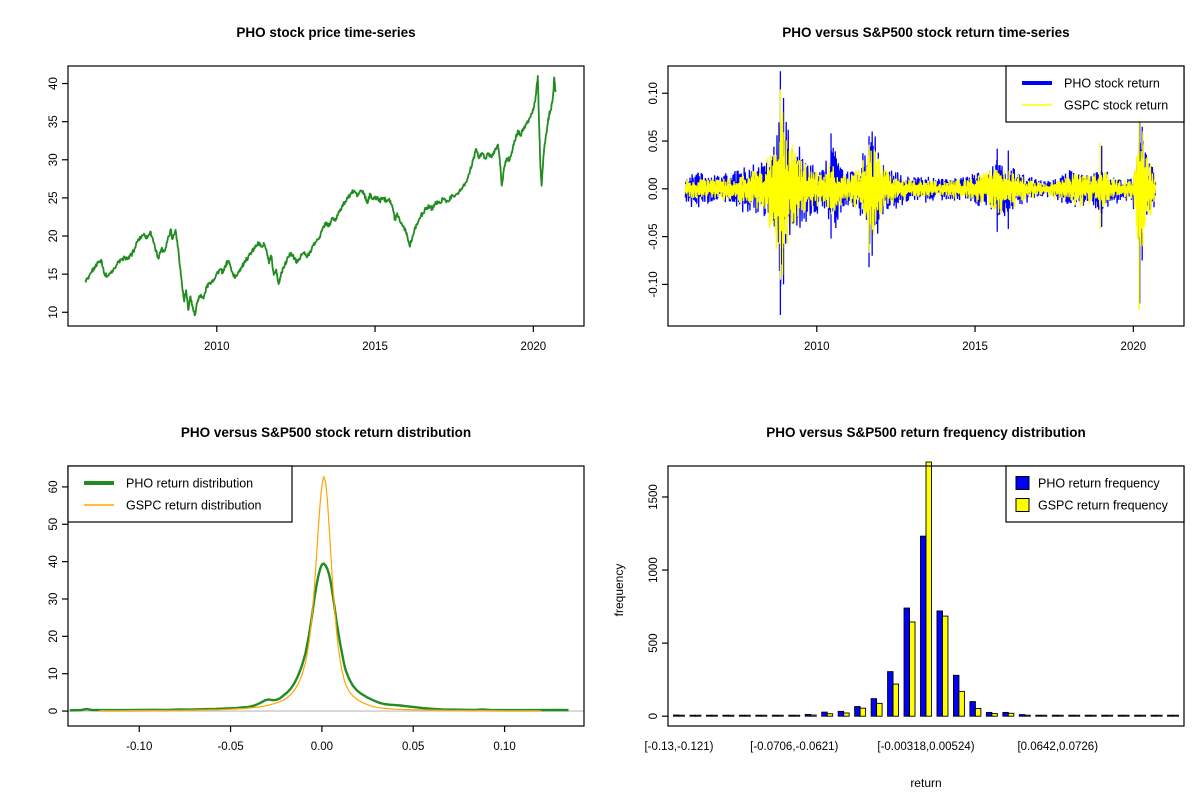 The height and width of the screenshot is (800, 1200). I want to click on histogram-y-axis-label: frequency, so click(619, 590).